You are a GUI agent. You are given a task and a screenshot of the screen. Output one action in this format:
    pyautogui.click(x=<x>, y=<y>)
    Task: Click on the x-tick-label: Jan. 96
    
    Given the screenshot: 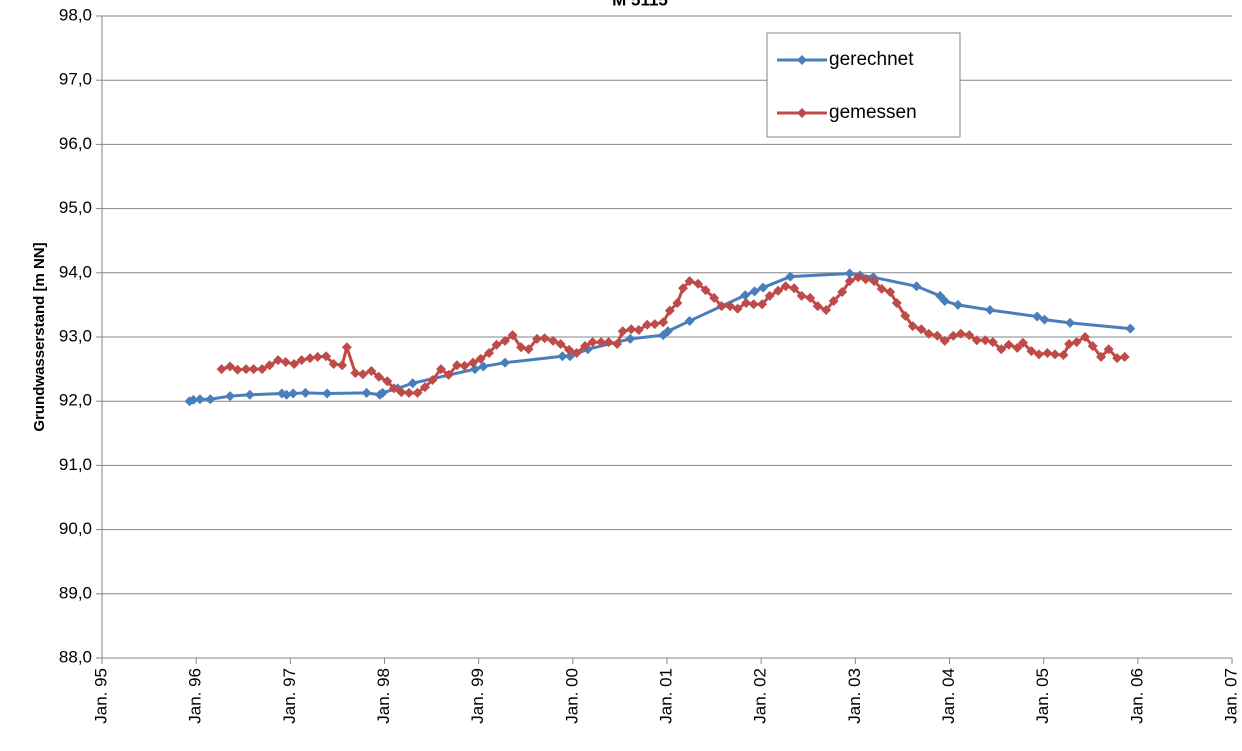 What is the action you would take?
    pyautogui.click(x=195, y=696)
    